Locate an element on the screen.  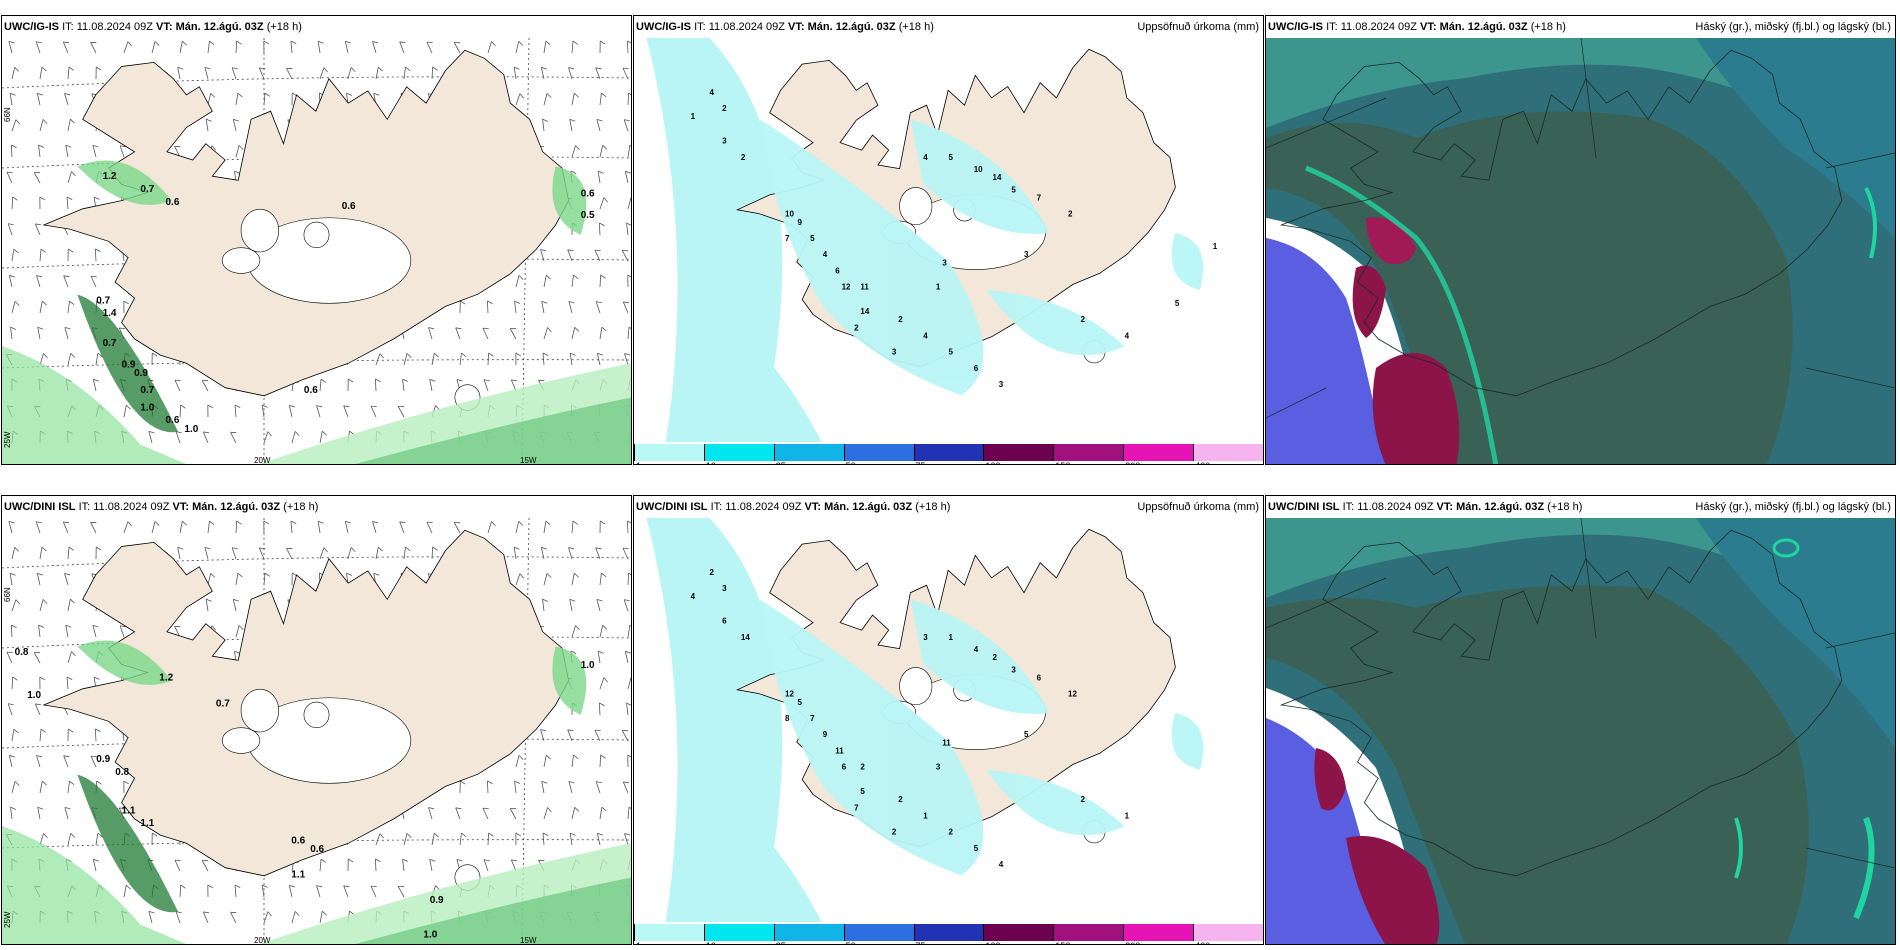
wind-gust-label: 1.2 is located at coordinates (110, 176).